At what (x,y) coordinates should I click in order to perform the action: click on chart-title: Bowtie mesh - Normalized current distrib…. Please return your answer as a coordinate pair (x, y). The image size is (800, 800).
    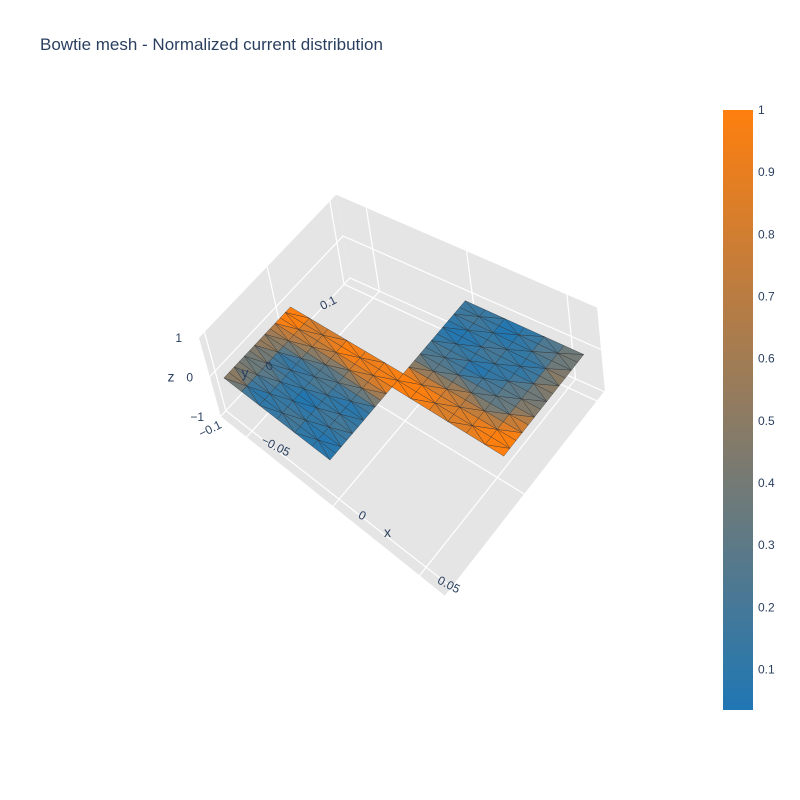
    Looking at the image, I should click on (211, 44).